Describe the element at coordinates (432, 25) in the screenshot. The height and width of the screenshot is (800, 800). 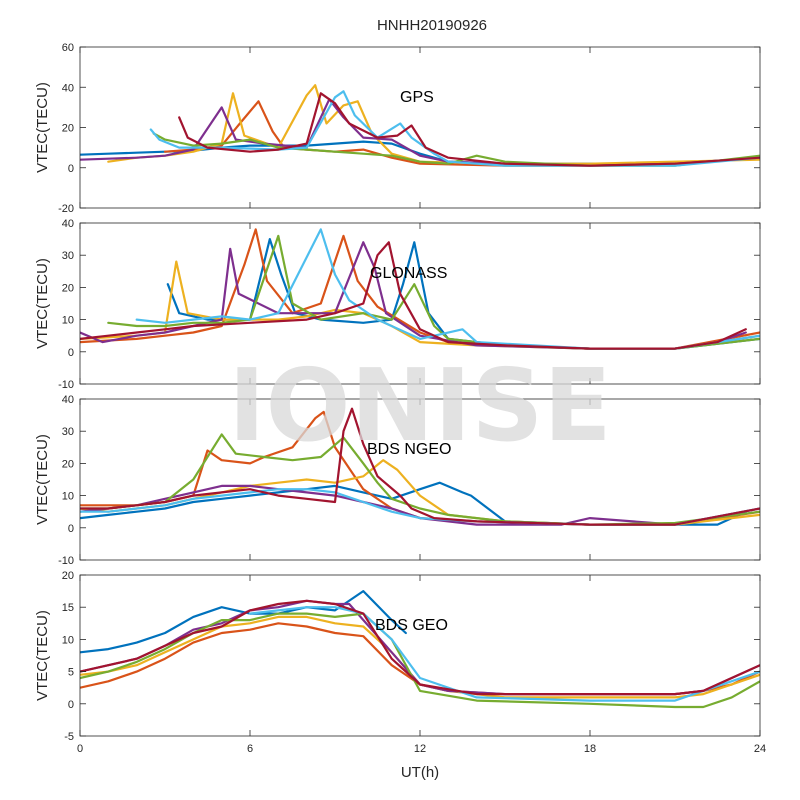
I see `chart-title: HNHH20190926` at that location.